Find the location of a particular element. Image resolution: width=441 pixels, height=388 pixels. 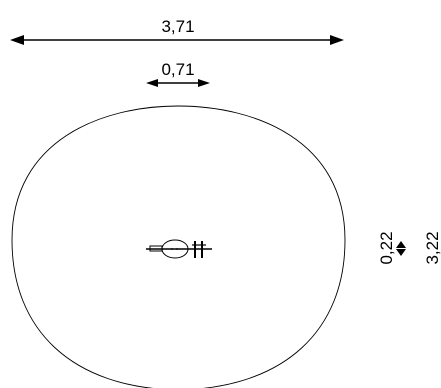

spring-rider-symbol is located at coordinates (179, 249).